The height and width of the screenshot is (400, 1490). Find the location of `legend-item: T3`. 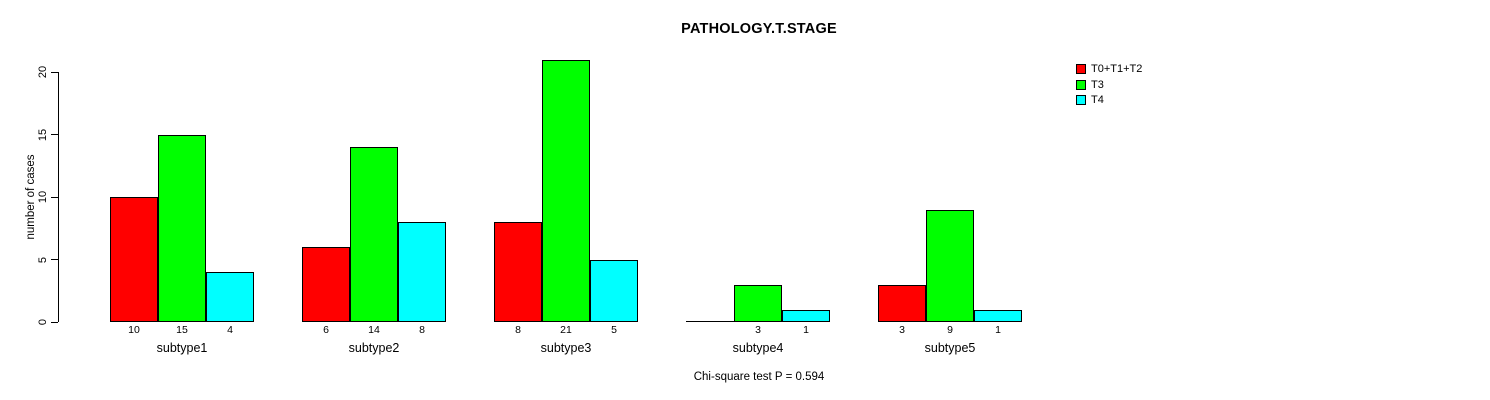

legend-item: T3 is located at coordinates (1109, 85).